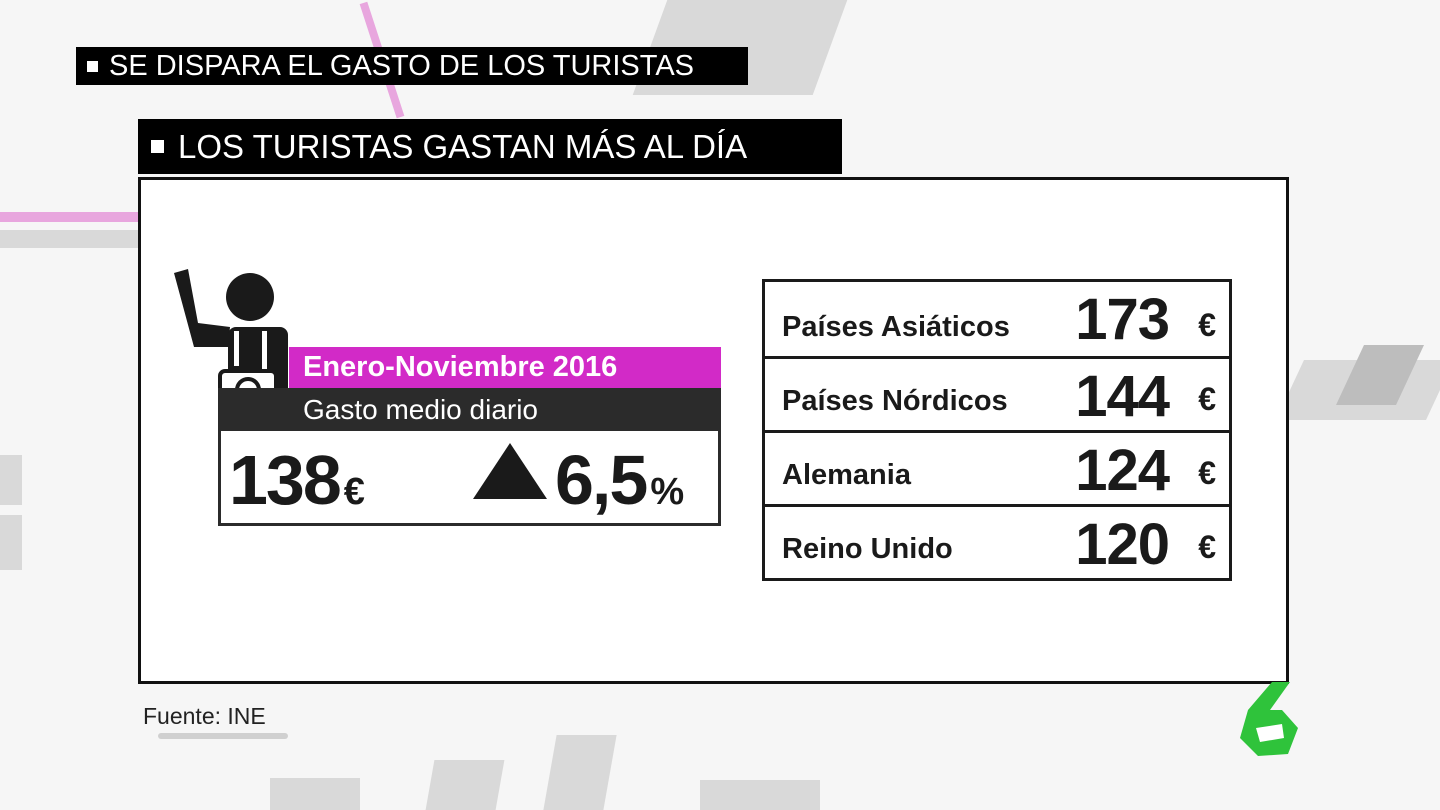 This screenshot has width=1440, height=810. I want to click on summary-values: 138 € 6,5%, so click(469, 478).